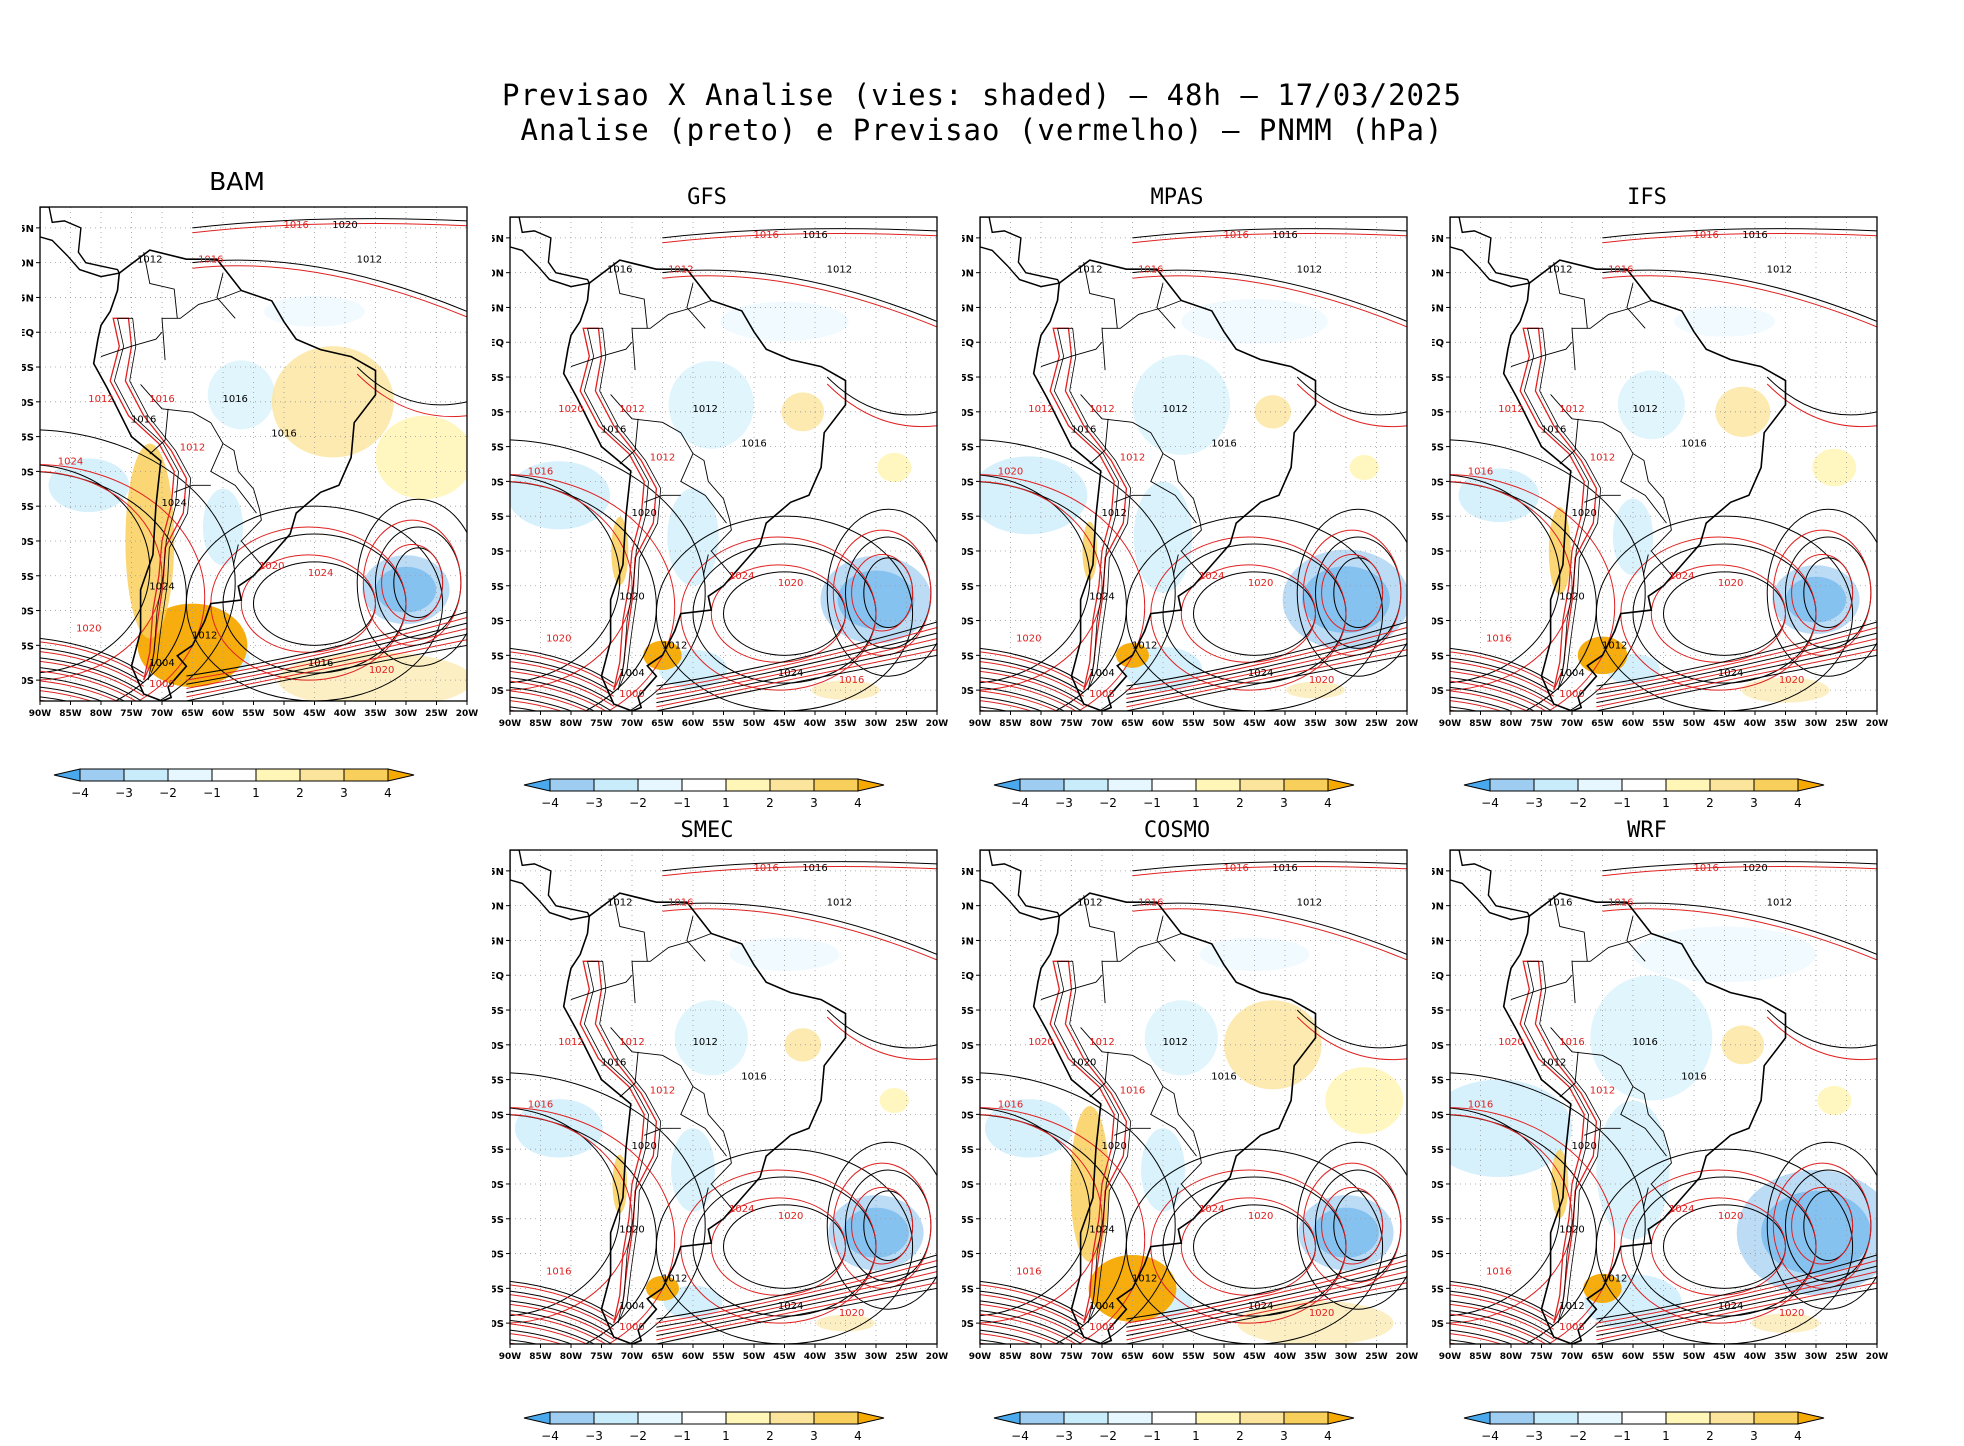  What do you see at coordinates (968, 1185) in the screenshot?
I see `lat-tick-label: 30S` at bounding box center [968, 1185].